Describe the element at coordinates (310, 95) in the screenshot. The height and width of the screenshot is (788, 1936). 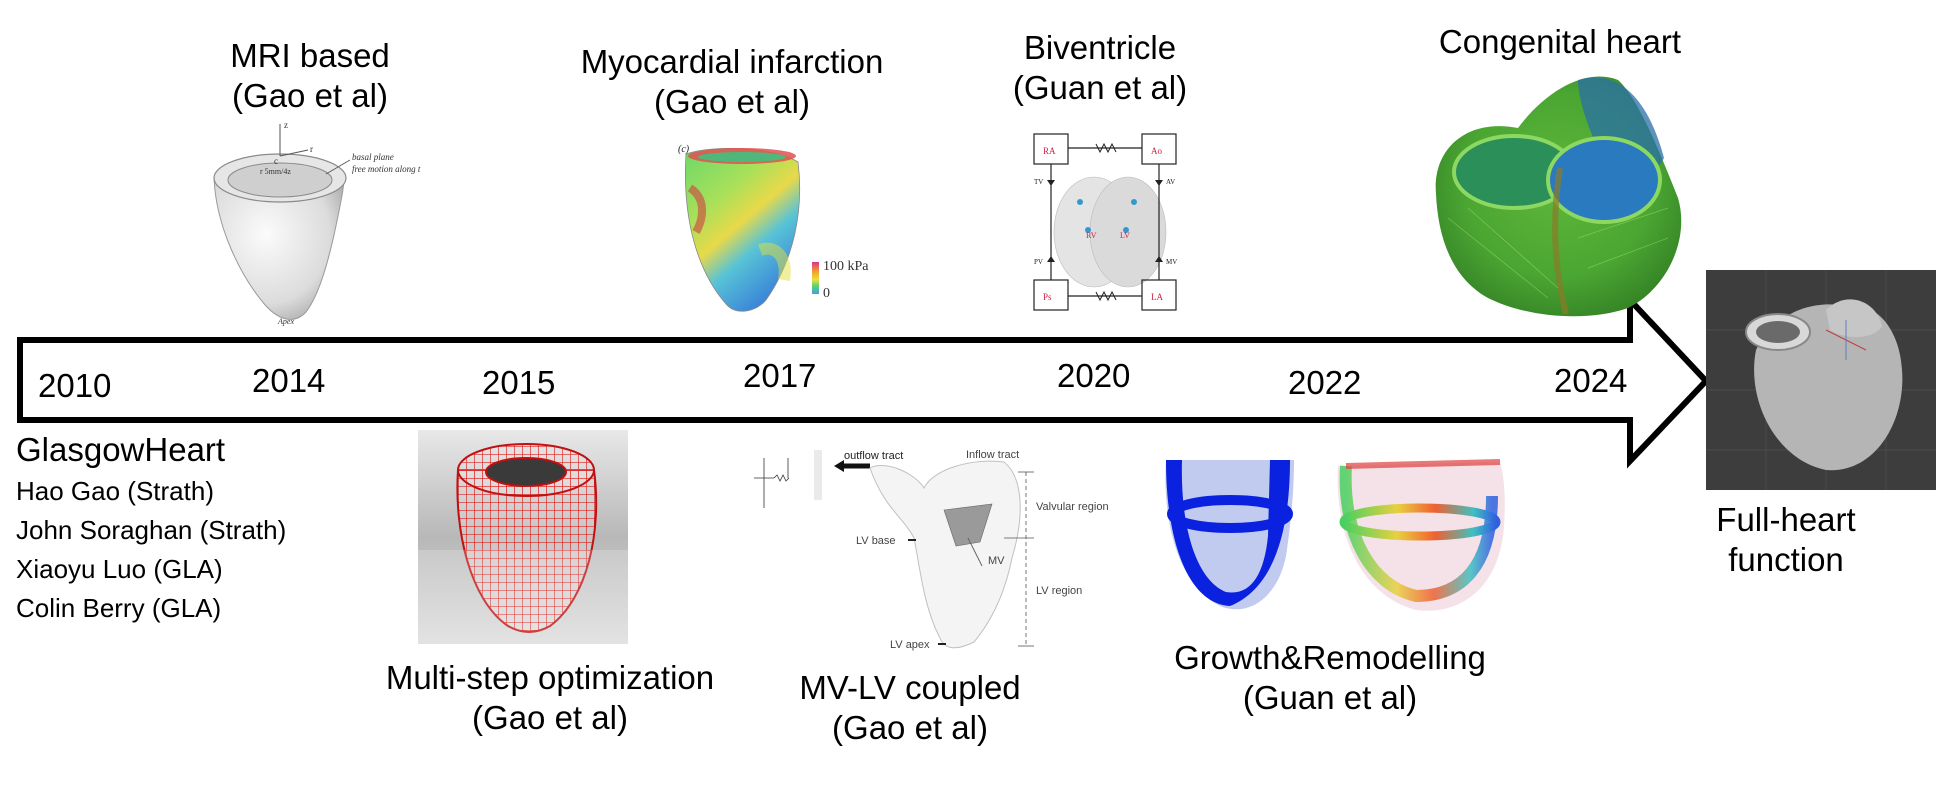
I see `caption-mri-line2: (Gao et al)` at that location.